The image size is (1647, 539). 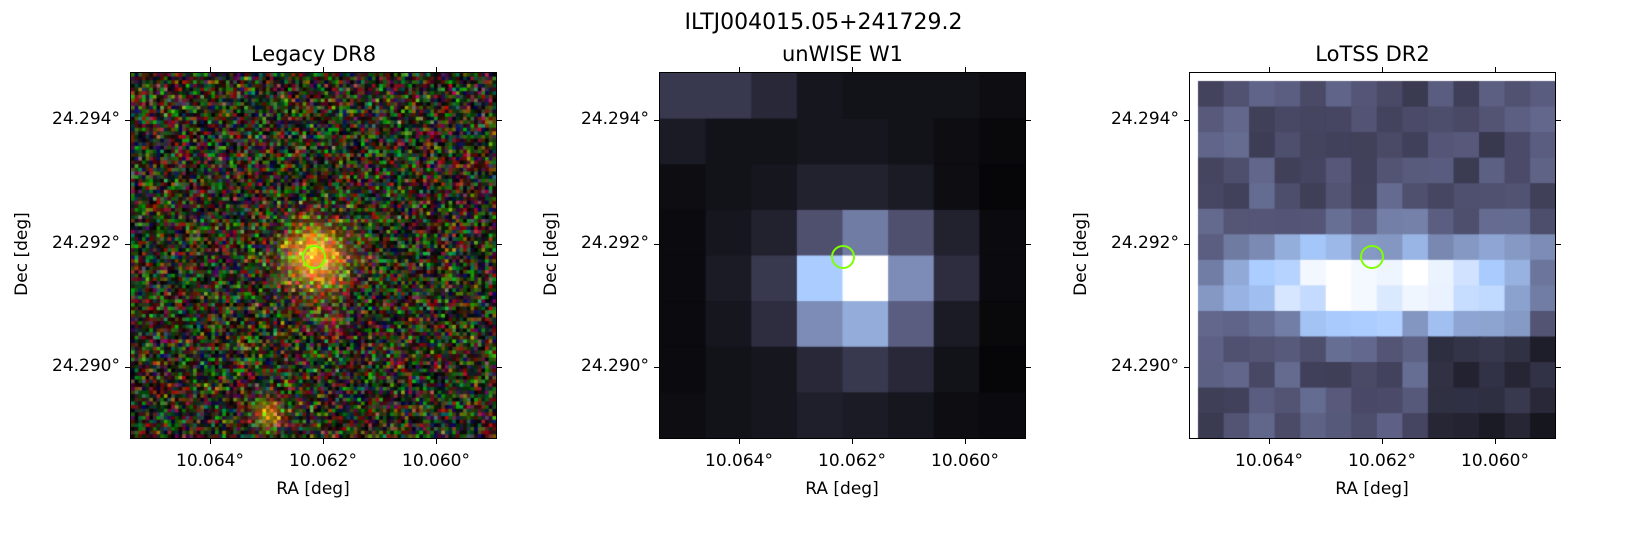 What do you see at coordinates (842, 54) in the screenshot?
I see `panel-title: unWISE W1` at bounding box center [842, 54].